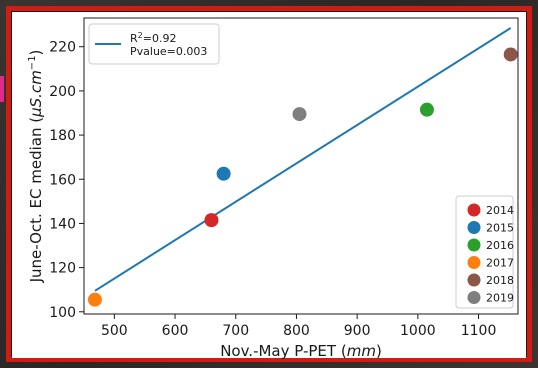 The image size is (538, 368). Describe the element at coordinates (296, 331) in the screenshot. I see `x-tick-label: 800` at that location.